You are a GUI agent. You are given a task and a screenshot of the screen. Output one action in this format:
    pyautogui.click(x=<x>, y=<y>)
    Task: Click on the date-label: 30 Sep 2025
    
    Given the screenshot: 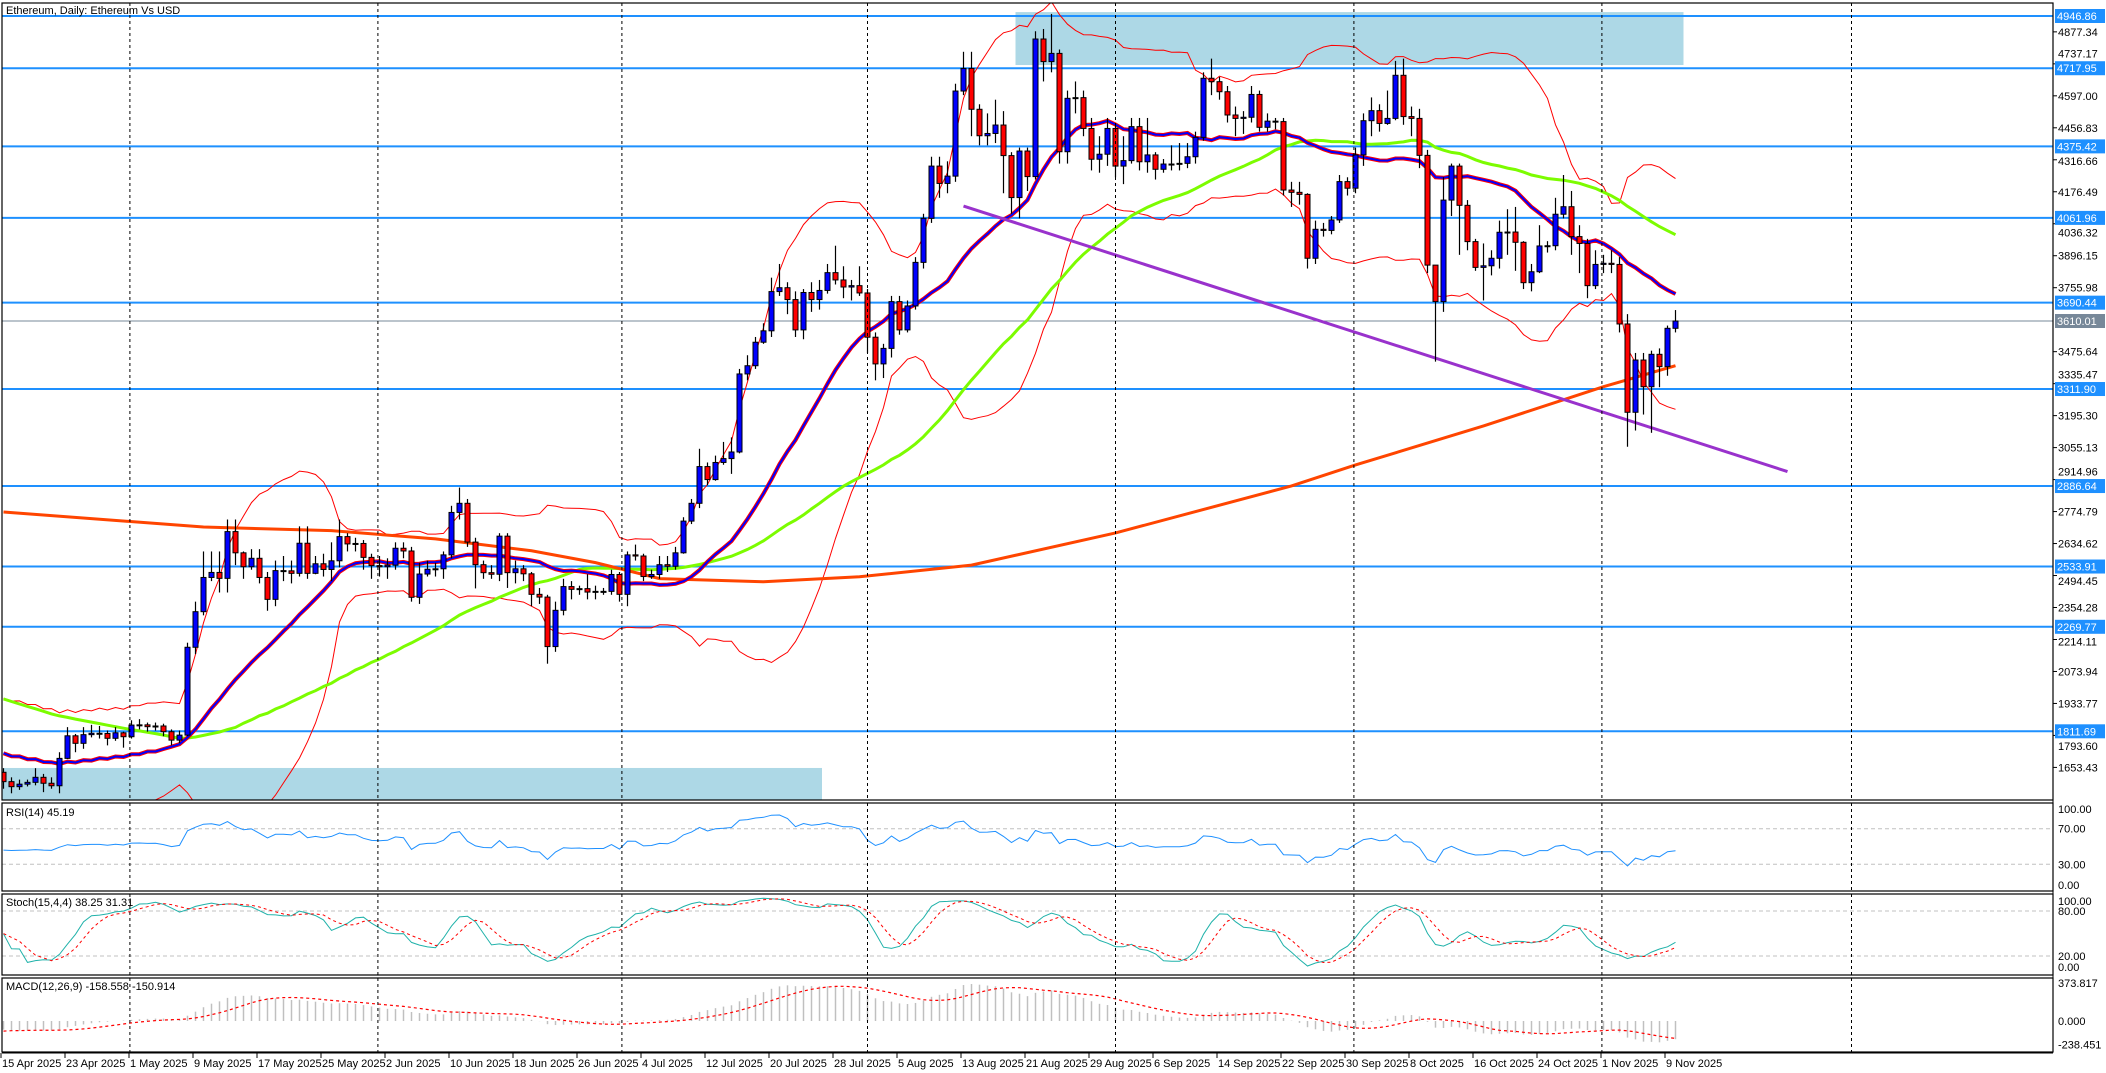 What is the action you would take?
    pyautogui.click(x=1377, y=1064)
    